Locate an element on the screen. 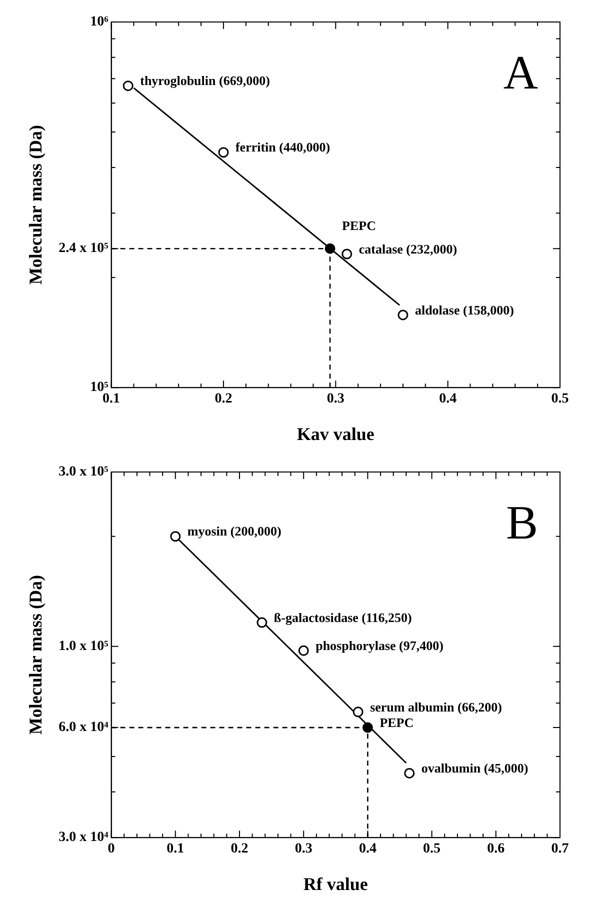 The width and height of the screenshot is (590, 918). y-tick-label: 3.0 x 10⁴ is located at coordinates (84, 838).